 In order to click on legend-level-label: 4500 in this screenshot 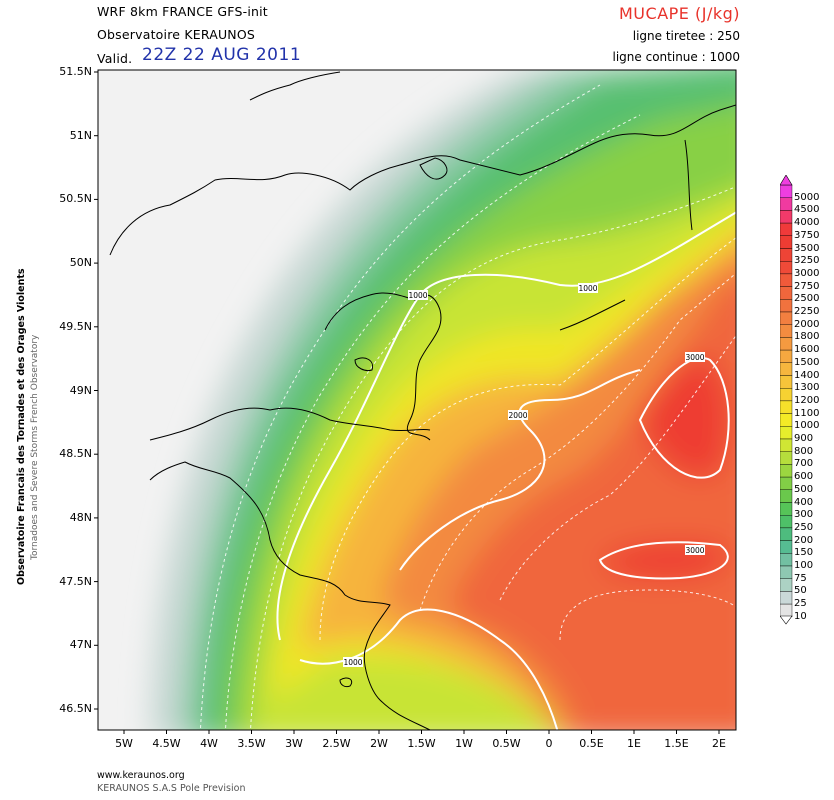, I will do `click(807, 210)`.